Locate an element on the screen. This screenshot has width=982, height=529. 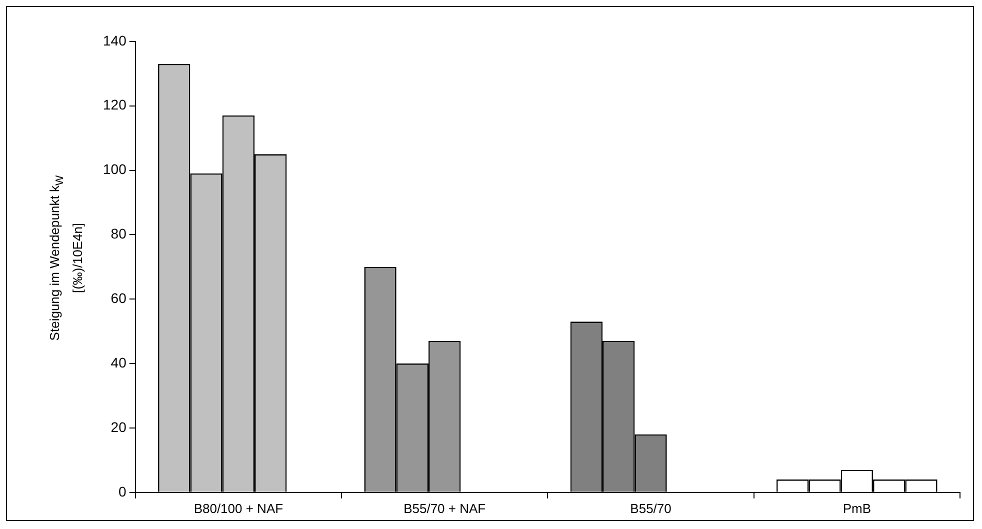
y-tick-label: 0 is located at coordinates (122, 491).